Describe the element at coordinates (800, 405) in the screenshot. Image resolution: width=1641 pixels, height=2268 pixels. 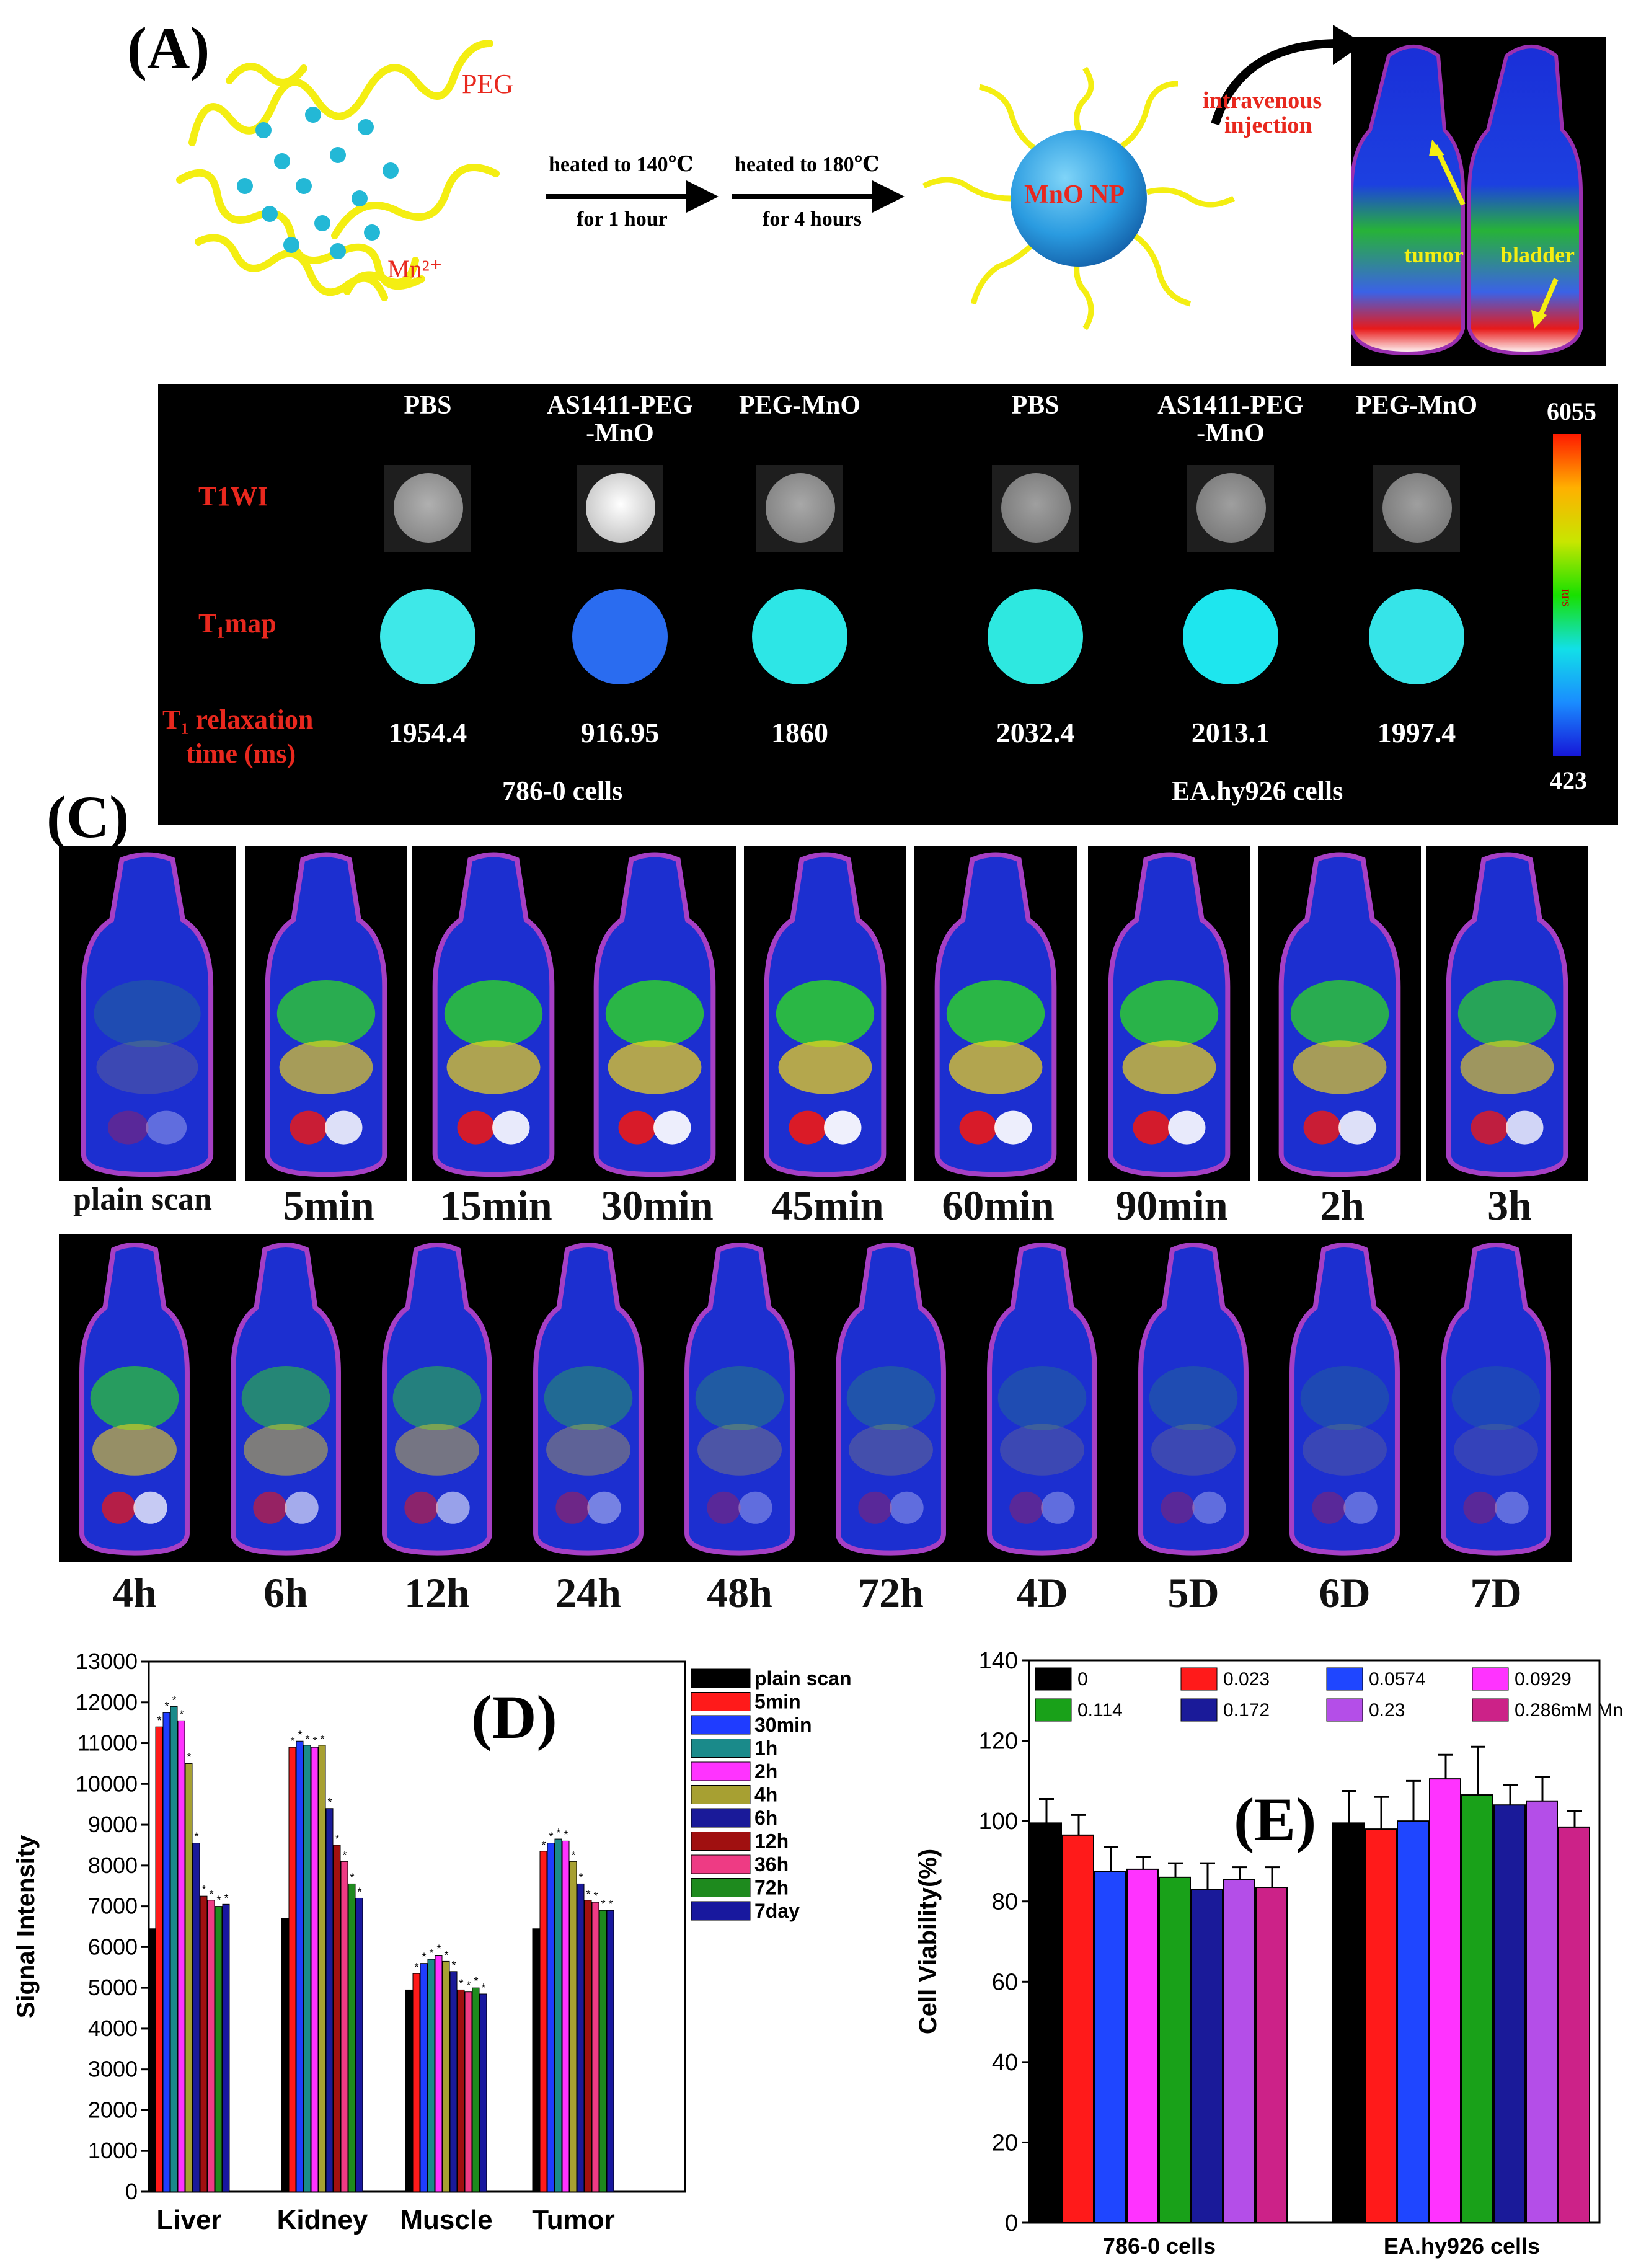
I see `column-header: PEG-MnO` at that location.